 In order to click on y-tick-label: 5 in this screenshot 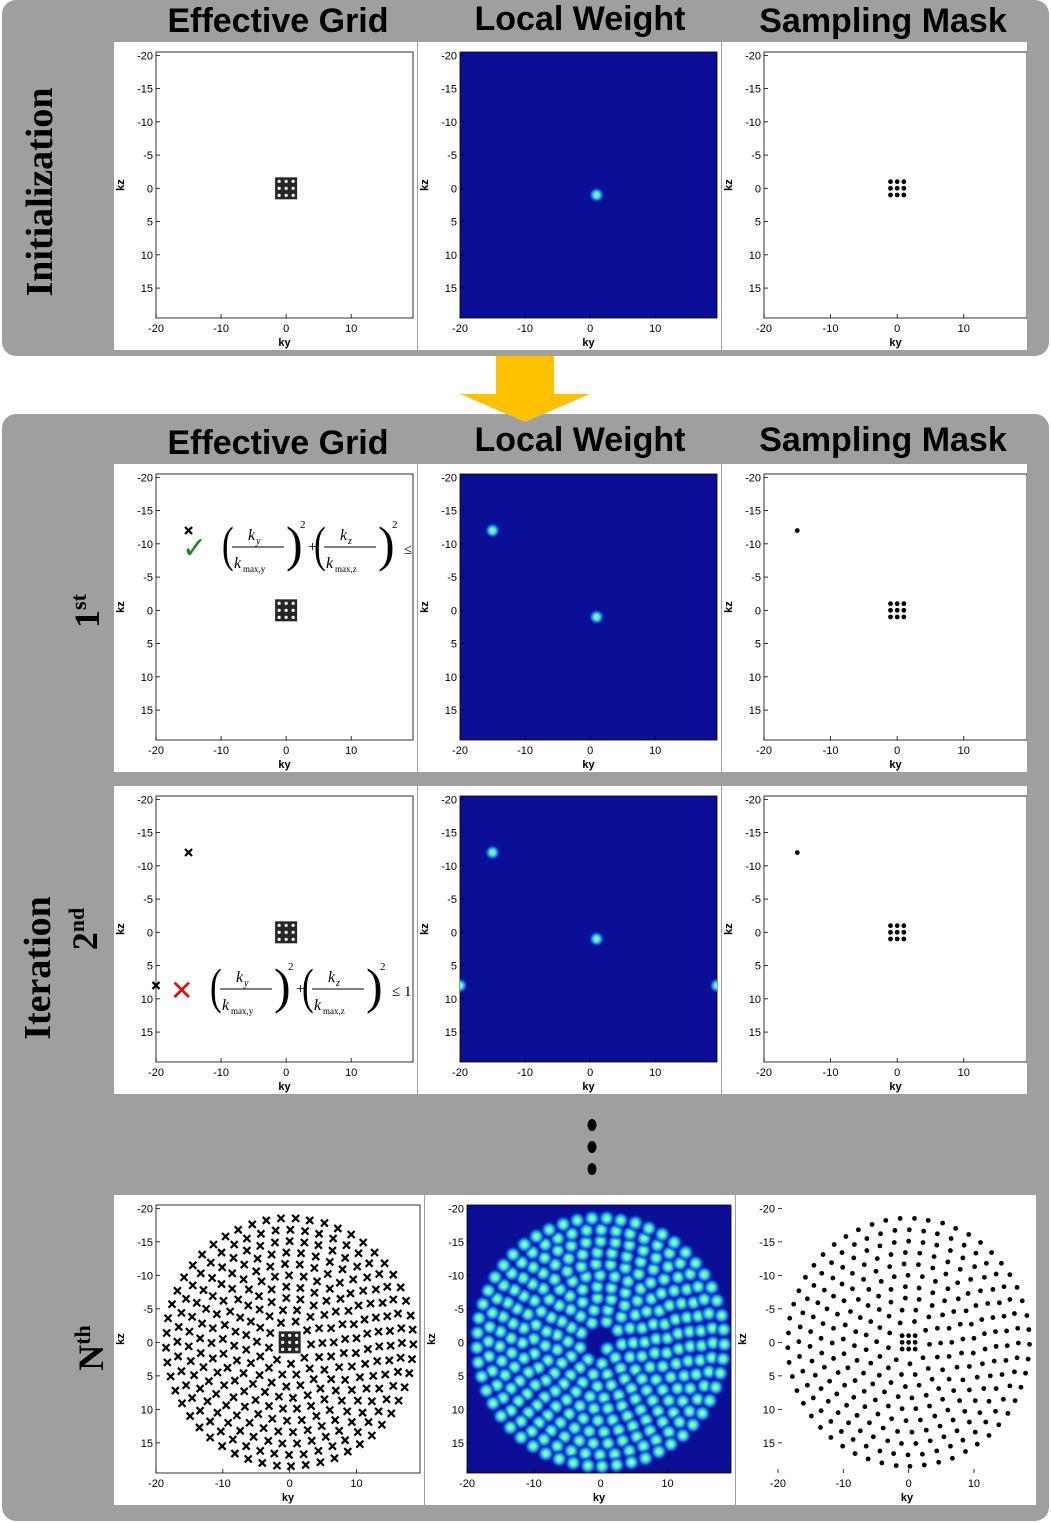, I will do `click(150, 223)`.